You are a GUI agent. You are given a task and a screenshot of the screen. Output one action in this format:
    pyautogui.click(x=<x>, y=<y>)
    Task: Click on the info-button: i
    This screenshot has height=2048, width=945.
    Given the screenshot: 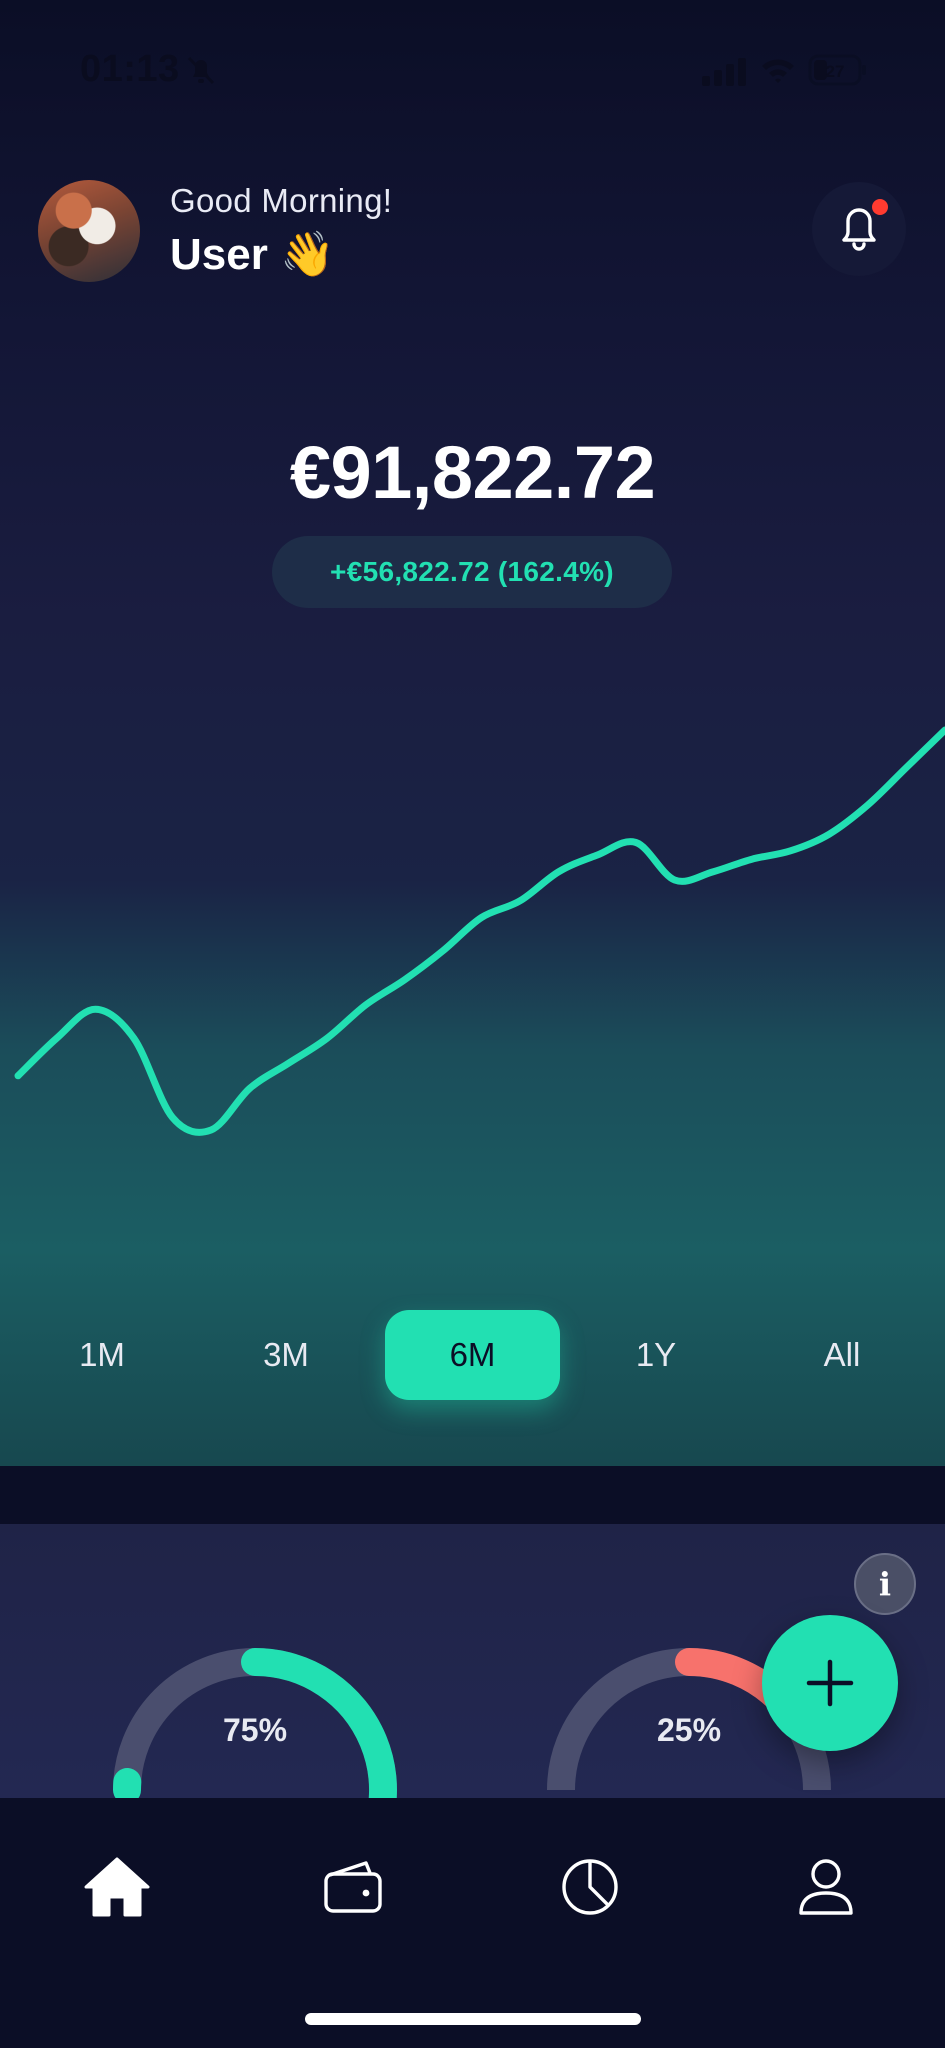 What is the action you would take?
    pyautogui.click(x=885, y=1584)
    